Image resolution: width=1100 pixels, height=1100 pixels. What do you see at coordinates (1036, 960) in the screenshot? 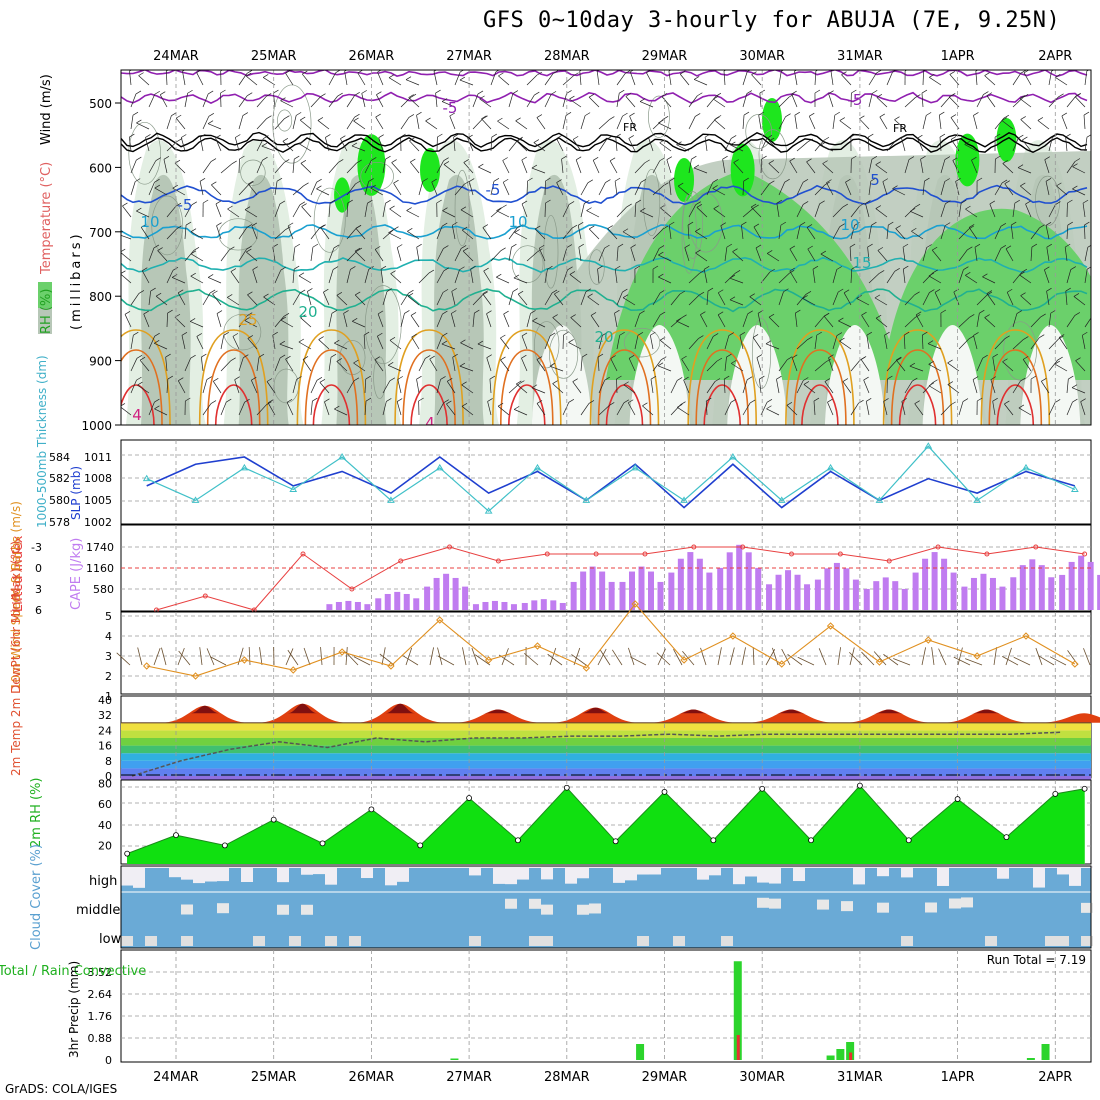
I see `precip-run-total: Run Total = 7.19` at bounding box center [1036, 960].